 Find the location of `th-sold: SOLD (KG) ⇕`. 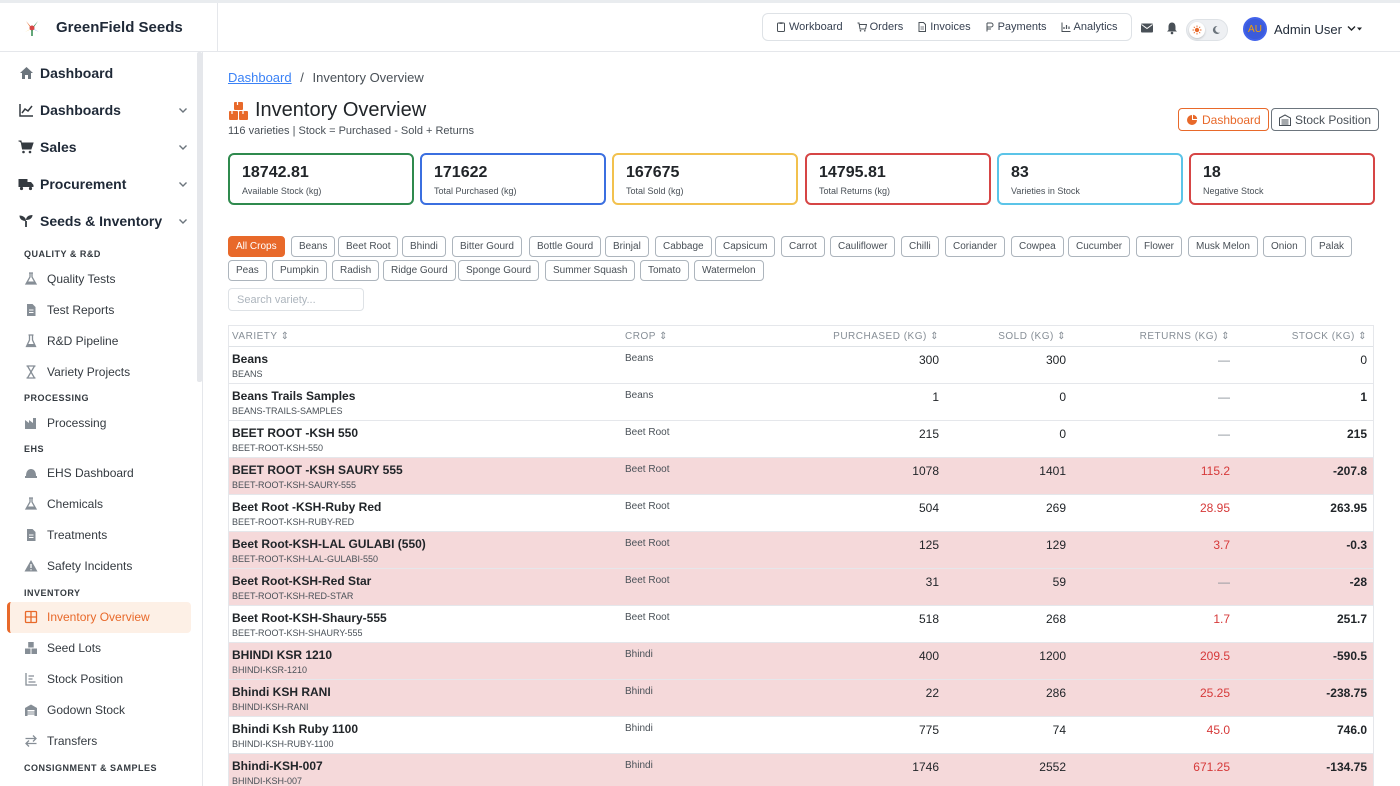

th-sold: SOLD (KG) ⇕ is located at coordinates (1032, 336).